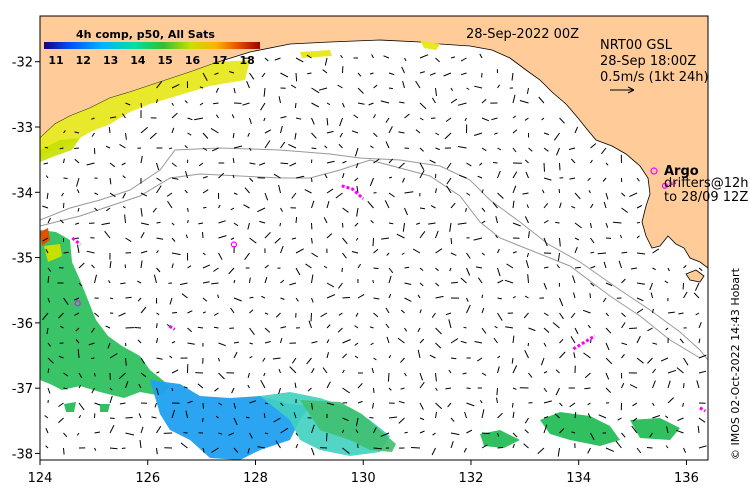 This screenshot has width=750, height=496. Describe the element at coordinates (654, 77) in the screenshot. I see `legend-line-3: 0.5m/s (1kt 24h)` at that location.